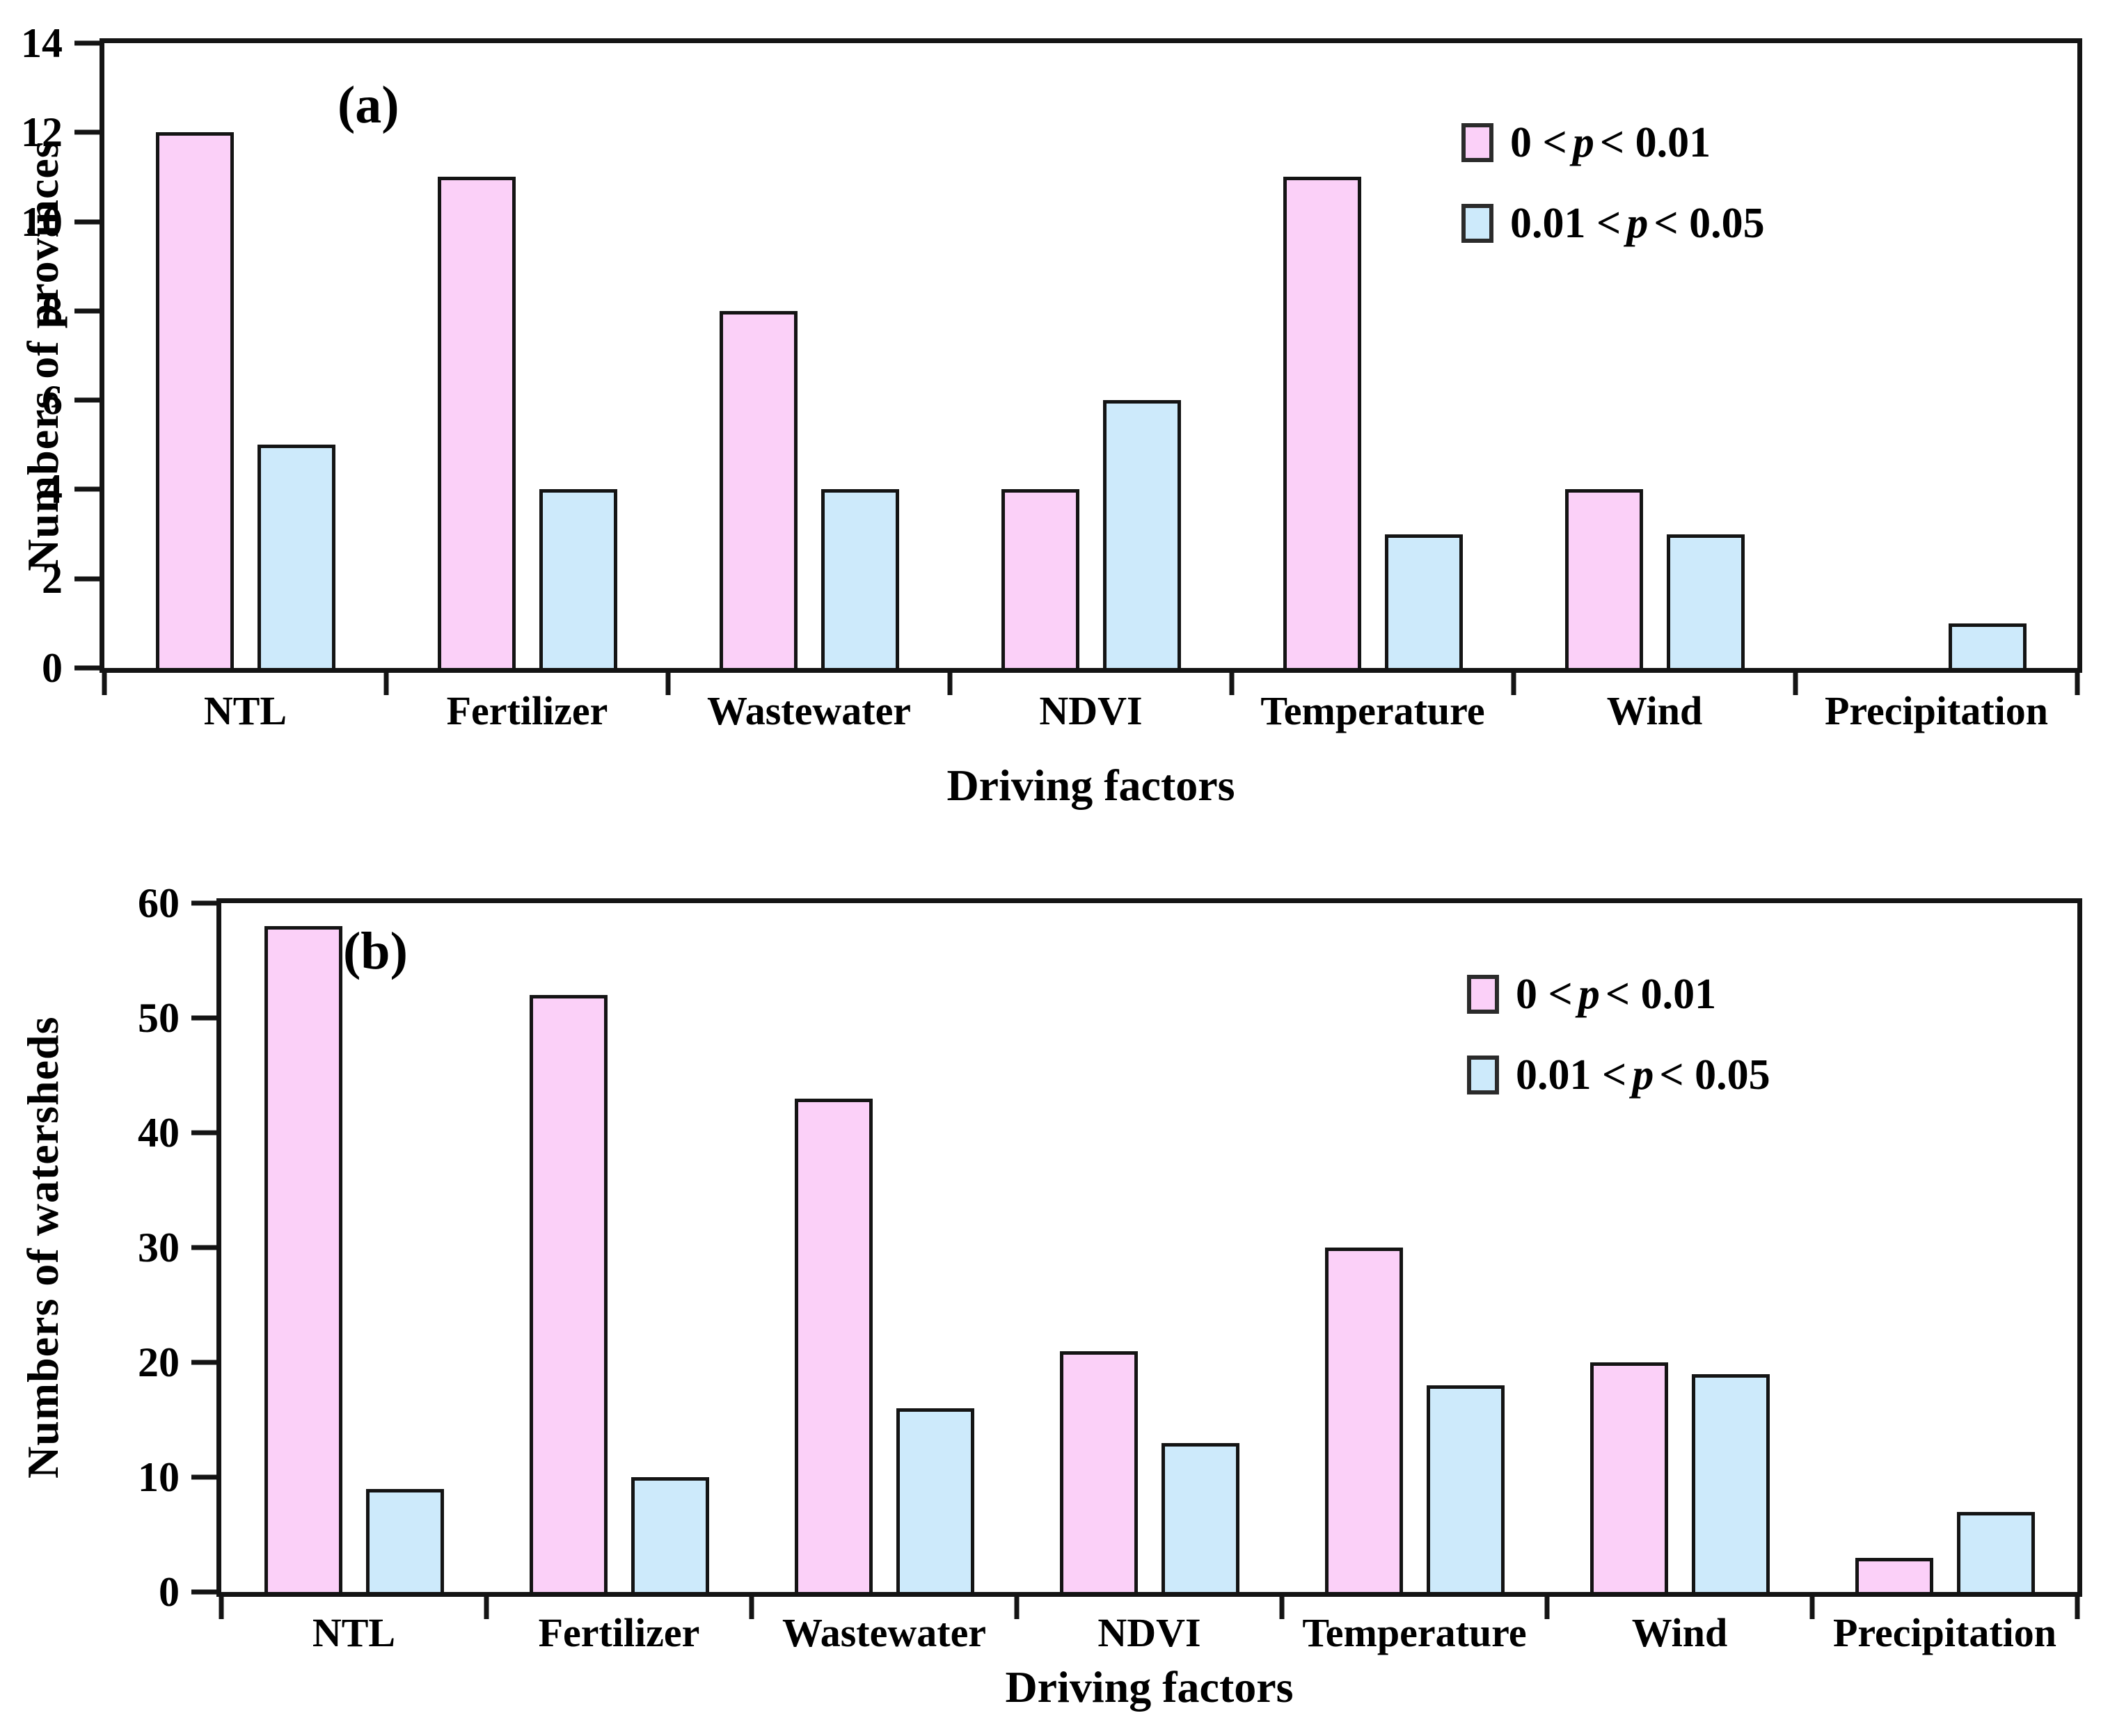 This screenshot has height=1736, width=2117. Describe the element at coordinates (1628, 1477) in the screenshot. I see `bar-b-wind-series1` at that location.